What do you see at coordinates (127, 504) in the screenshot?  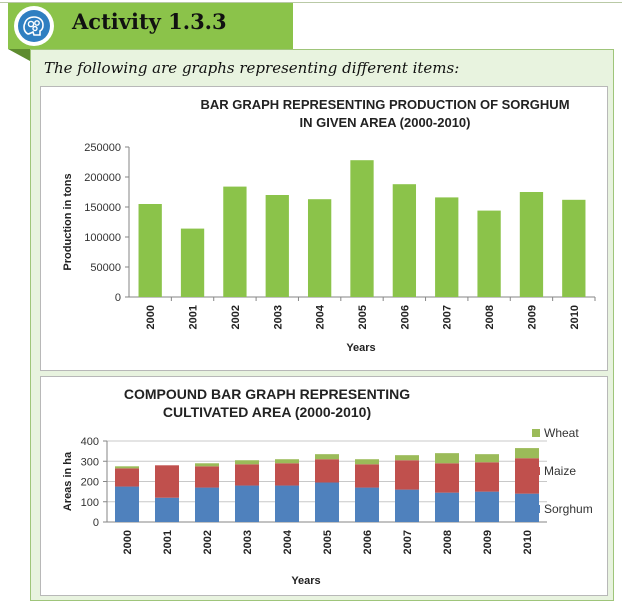 I see `bar-sorghum-2000` at bounding box center [127, 504].